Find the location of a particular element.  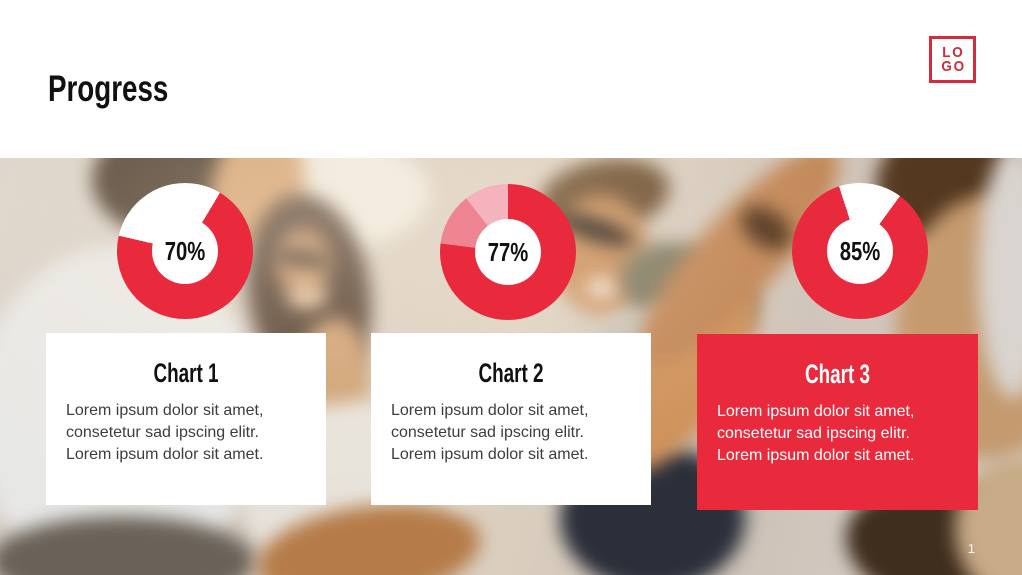

donut-chart-3-hole: 85% is located at coordinates (860, 251).